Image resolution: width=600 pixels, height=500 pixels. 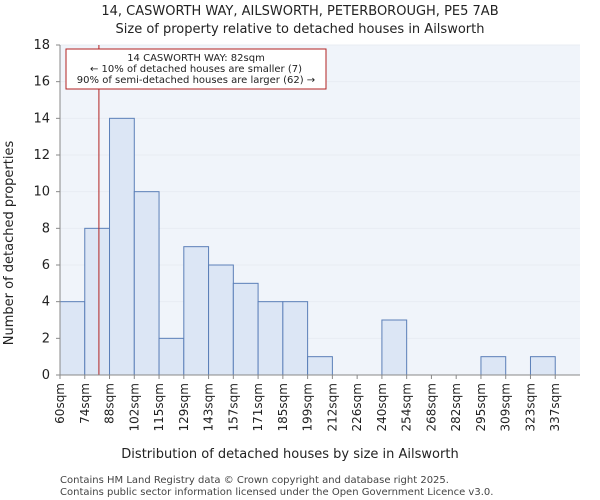 I want to click on x-tick-label: 60sqm, so click(x=60, y=403).